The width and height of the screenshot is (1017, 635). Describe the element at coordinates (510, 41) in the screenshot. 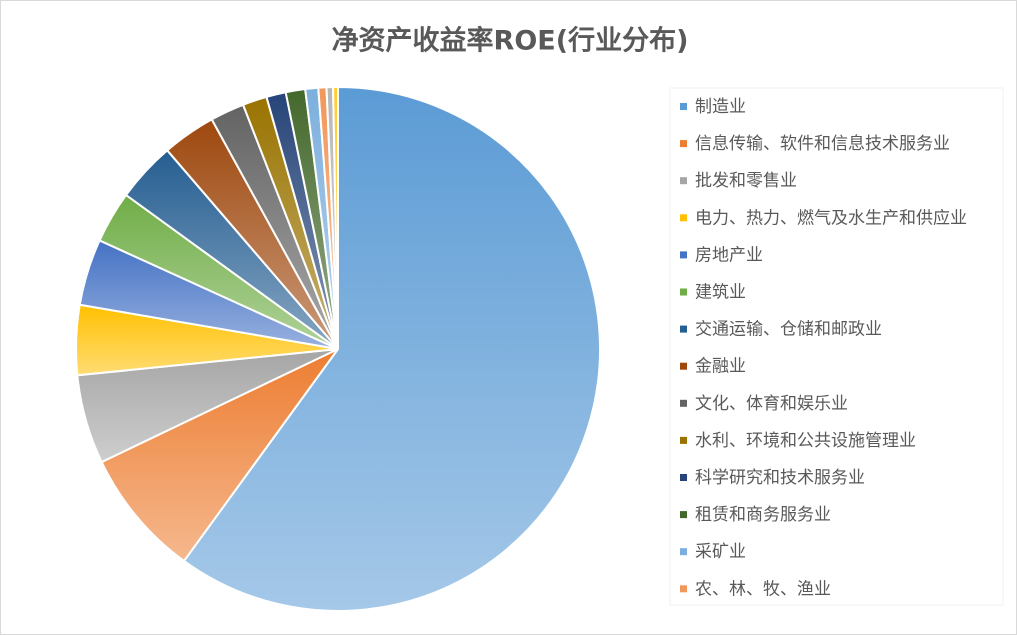

I see `chart-title: 净资产收益率ROE(行业分布)` at that location.